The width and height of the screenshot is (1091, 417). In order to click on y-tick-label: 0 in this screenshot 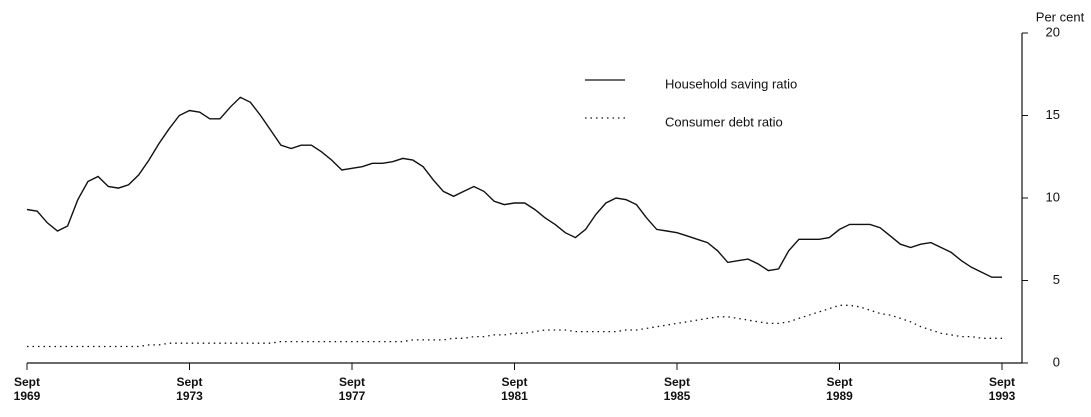, I will do `click(1056, 361)`.